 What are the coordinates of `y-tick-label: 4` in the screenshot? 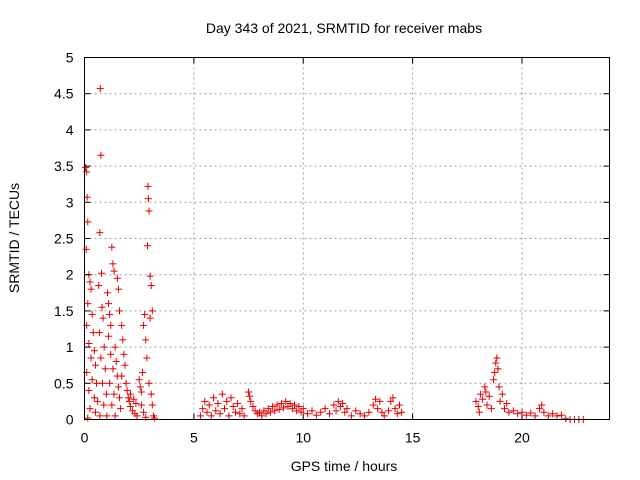 It's located at (70, 130).